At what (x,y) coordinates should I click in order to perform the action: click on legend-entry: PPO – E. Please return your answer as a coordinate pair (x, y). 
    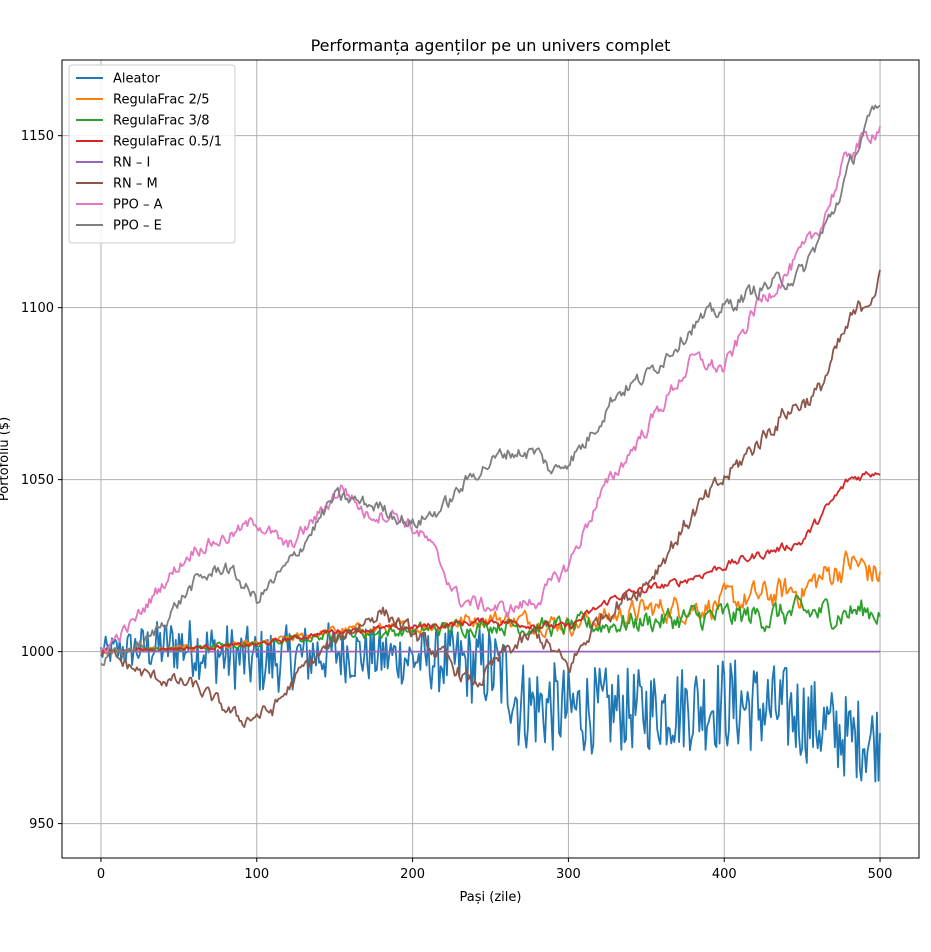
    Looking at the image, I should click on (137, 226).